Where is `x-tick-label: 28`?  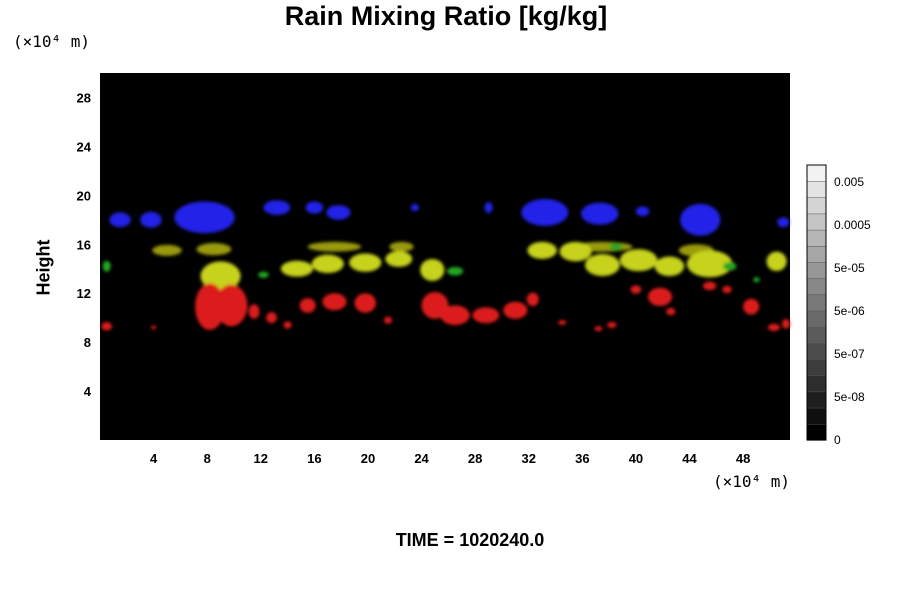
x-tick-label: 28 is located at coordinates (475, 458).